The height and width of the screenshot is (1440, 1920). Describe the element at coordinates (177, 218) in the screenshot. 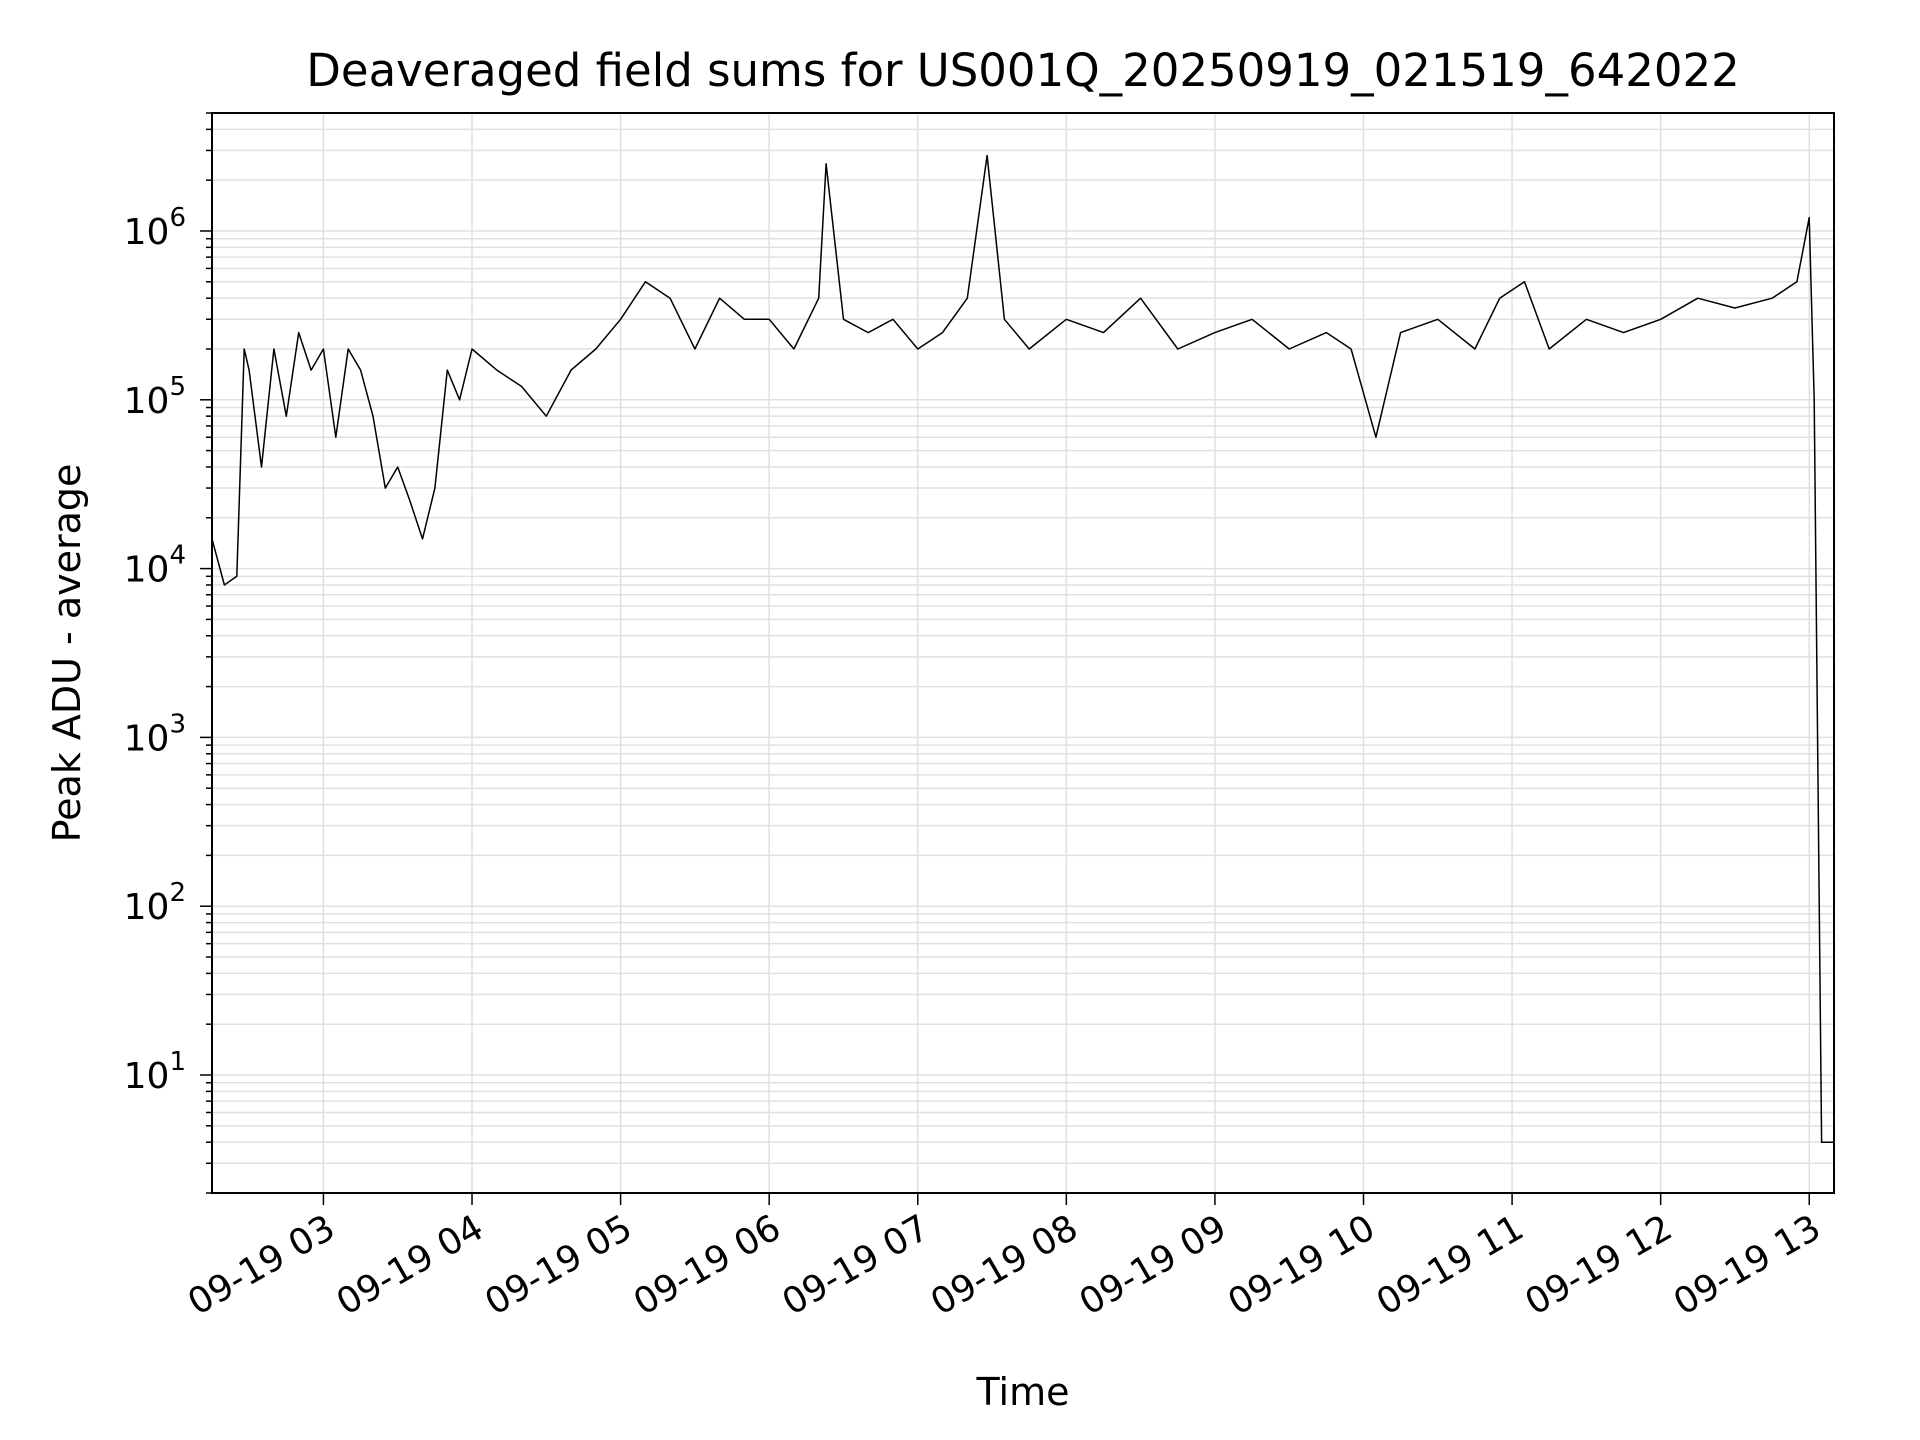

I see `y-tick-exponent: 6` at that location.